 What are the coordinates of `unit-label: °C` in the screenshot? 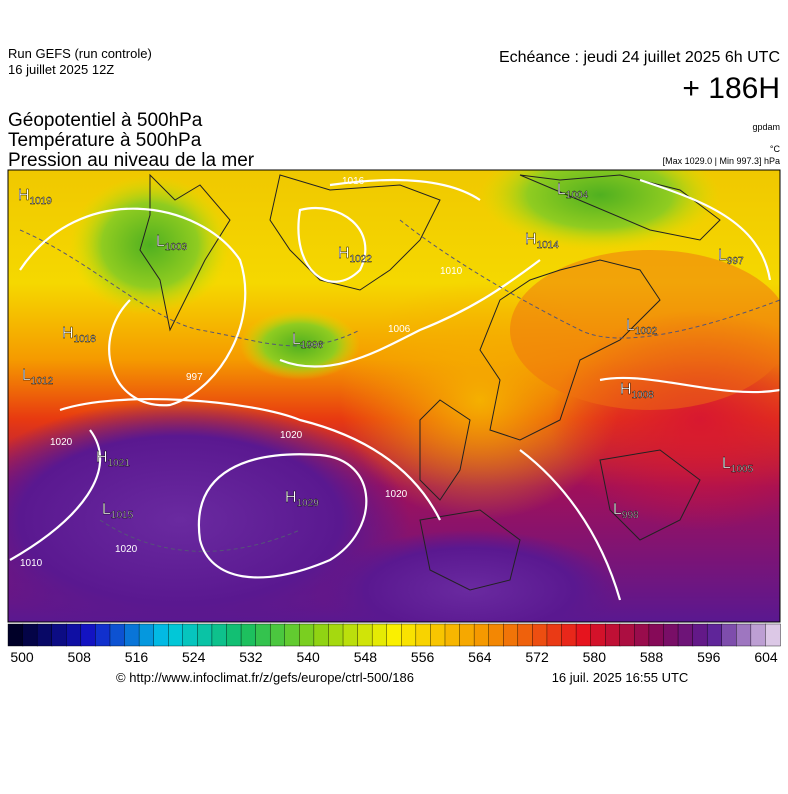 It's located at (775, 149).